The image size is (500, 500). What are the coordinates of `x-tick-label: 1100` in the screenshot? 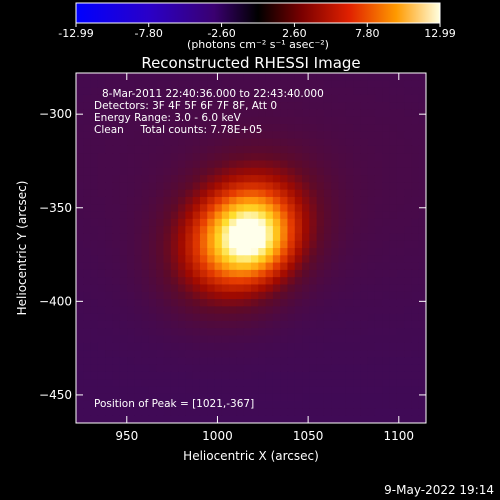 It's located at (399, 436).